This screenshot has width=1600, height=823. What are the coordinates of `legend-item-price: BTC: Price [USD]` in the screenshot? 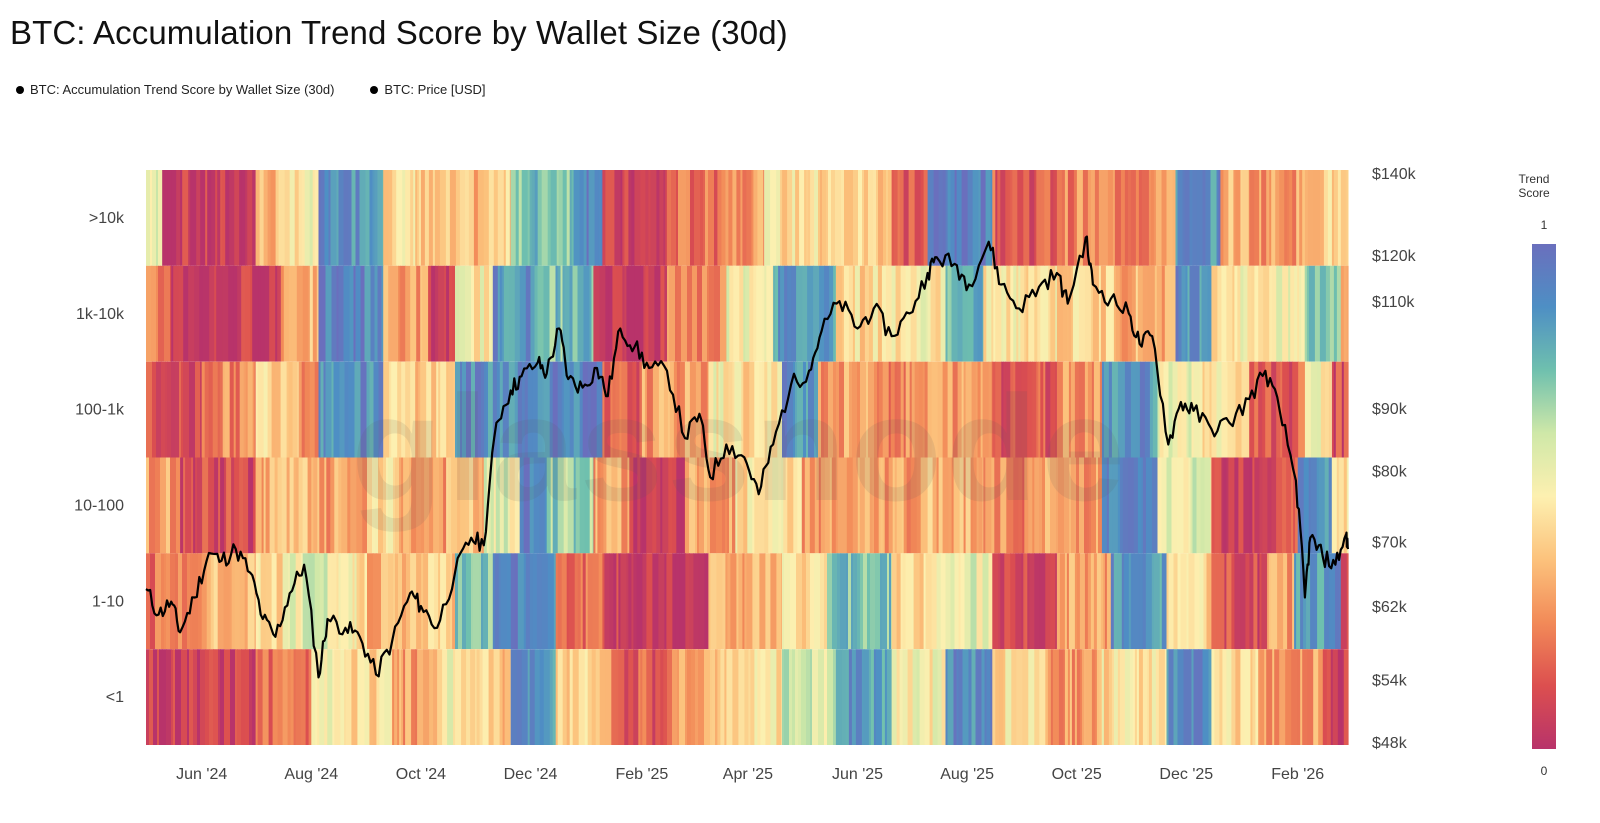 It's located at (428, 89).